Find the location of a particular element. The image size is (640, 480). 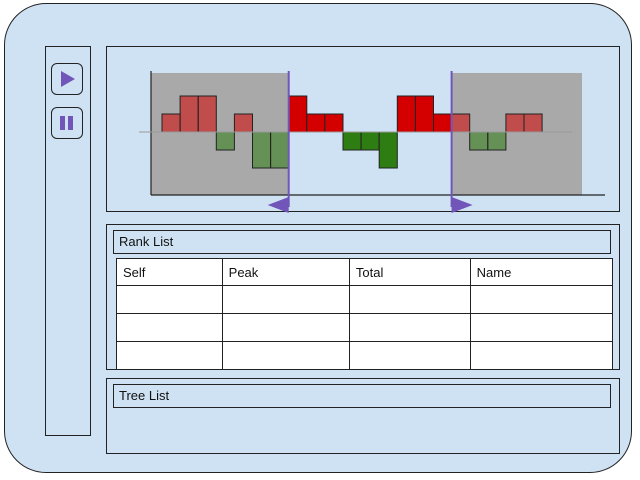

side-toolbar is located at coordinates (68, 241).